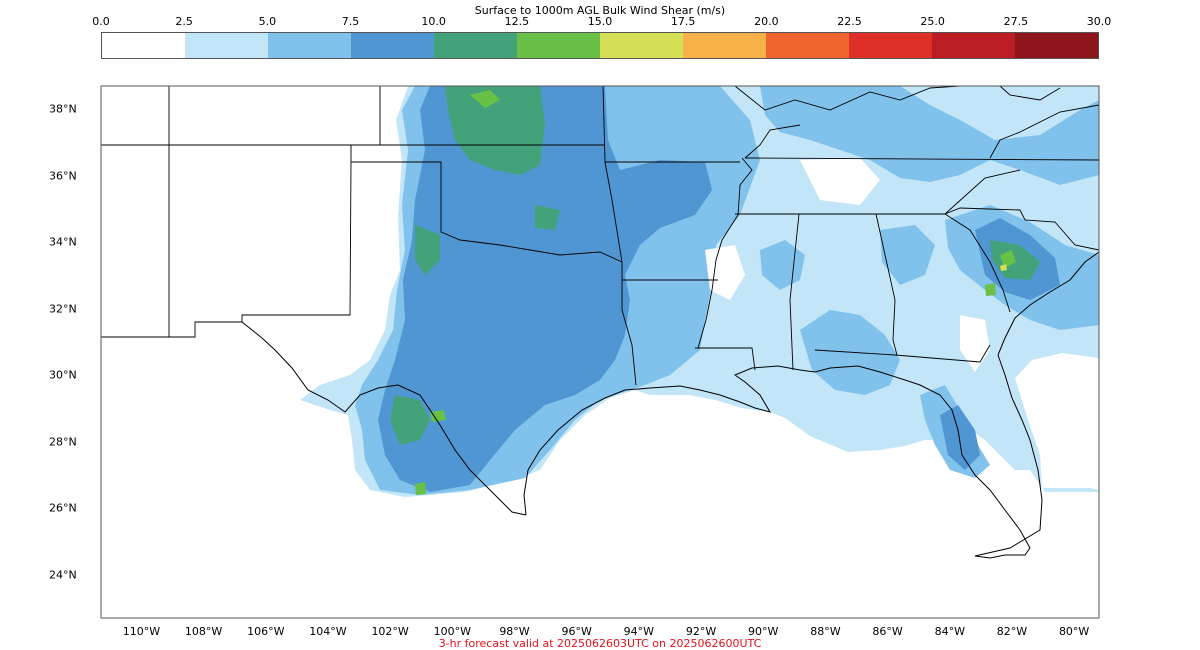 The width and height of the screenshot is (1200, 650). I want to click on longitude-label: 108°W, so click(203, 631).